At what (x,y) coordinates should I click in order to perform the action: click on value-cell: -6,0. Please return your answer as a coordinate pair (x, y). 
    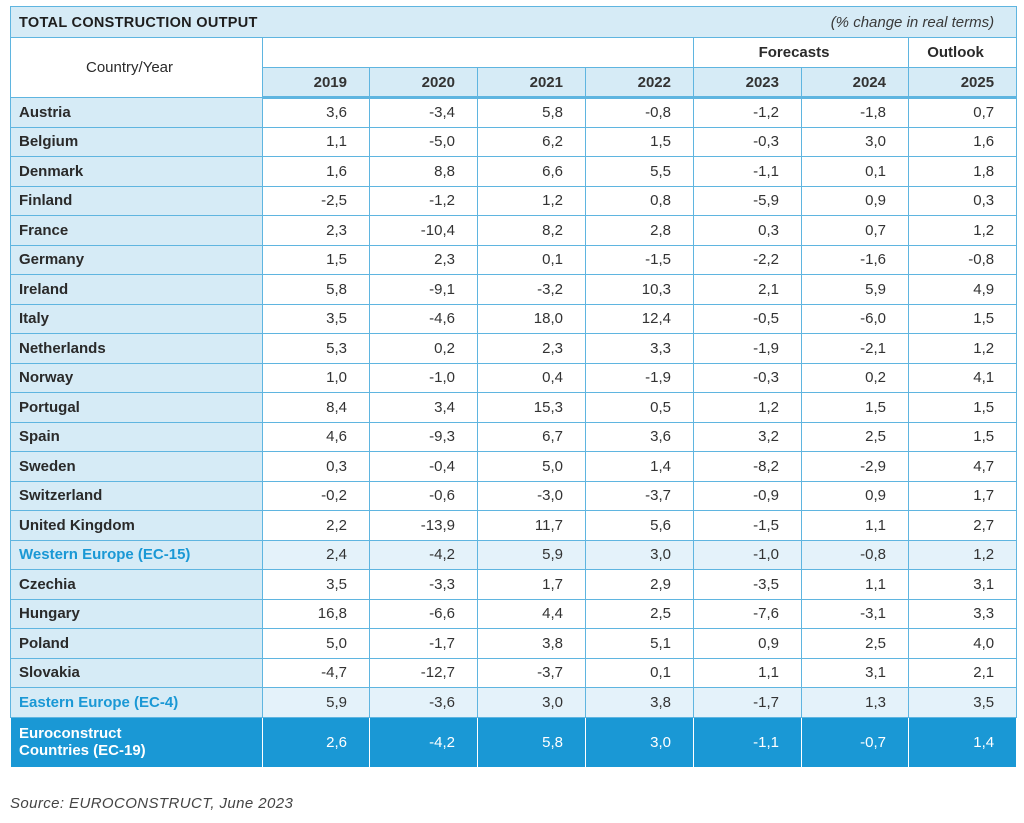
    Looking at the image, I should click on (855, 318).